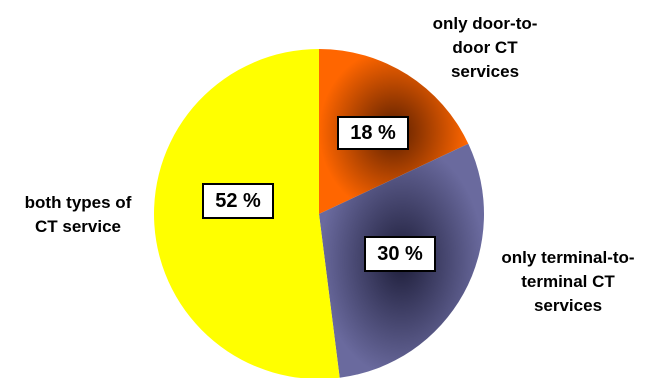 The image size is (656, 378). I want to click on value-label-door-to-door: 18 %, so click(373, 133).